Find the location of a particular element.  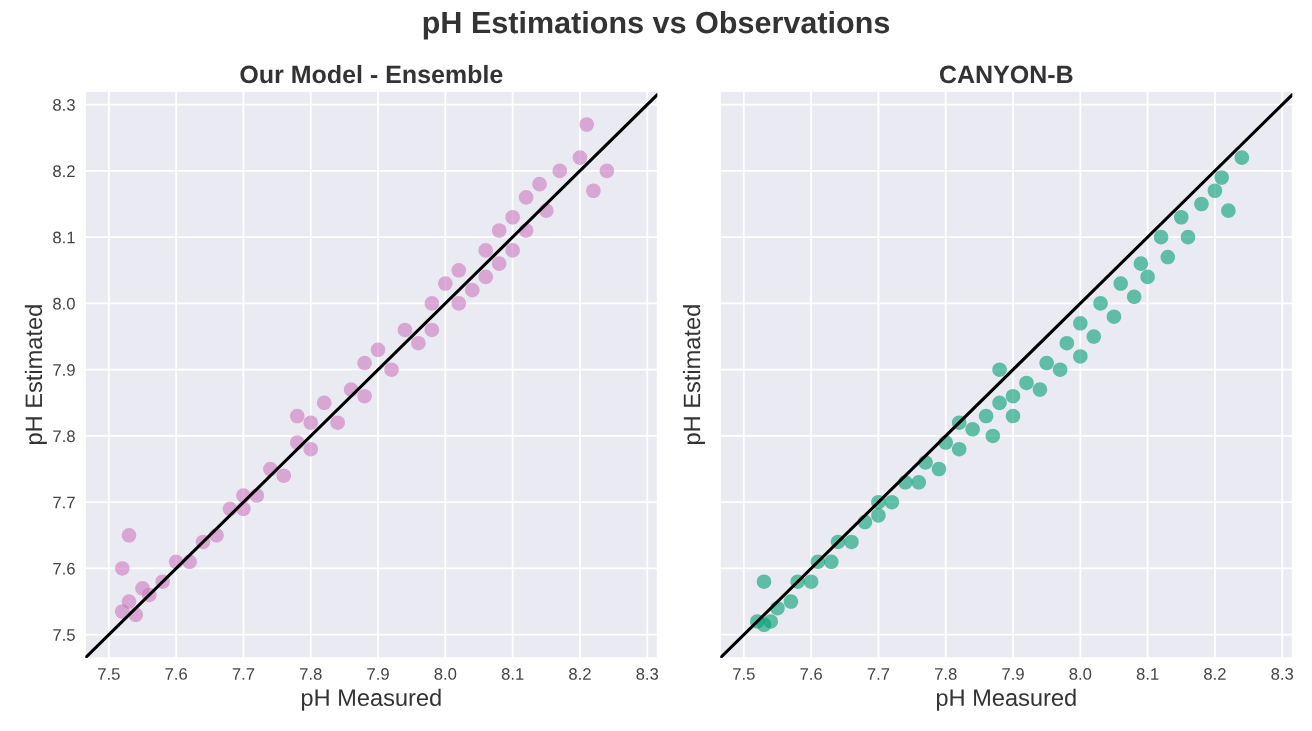

chart-title: Our Model - Ensemble is located at coordinates (371, 74).